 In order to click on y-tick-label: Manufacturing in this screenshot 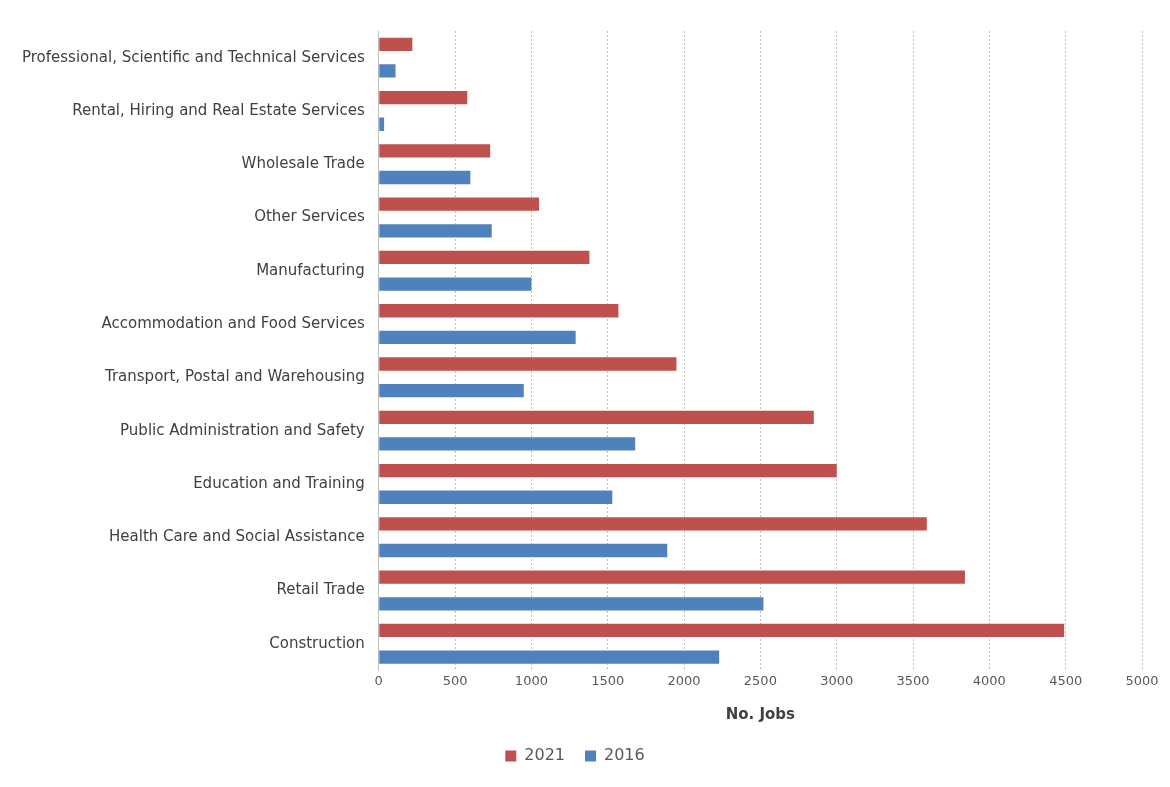, I will do `click(310, 269)`.